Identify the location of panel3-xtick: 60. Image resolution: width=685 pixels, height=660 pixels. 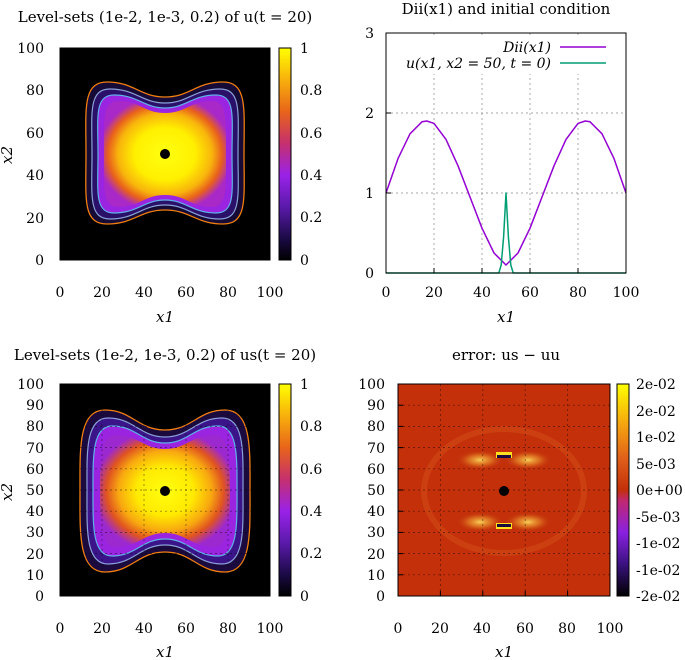
(186, 629).